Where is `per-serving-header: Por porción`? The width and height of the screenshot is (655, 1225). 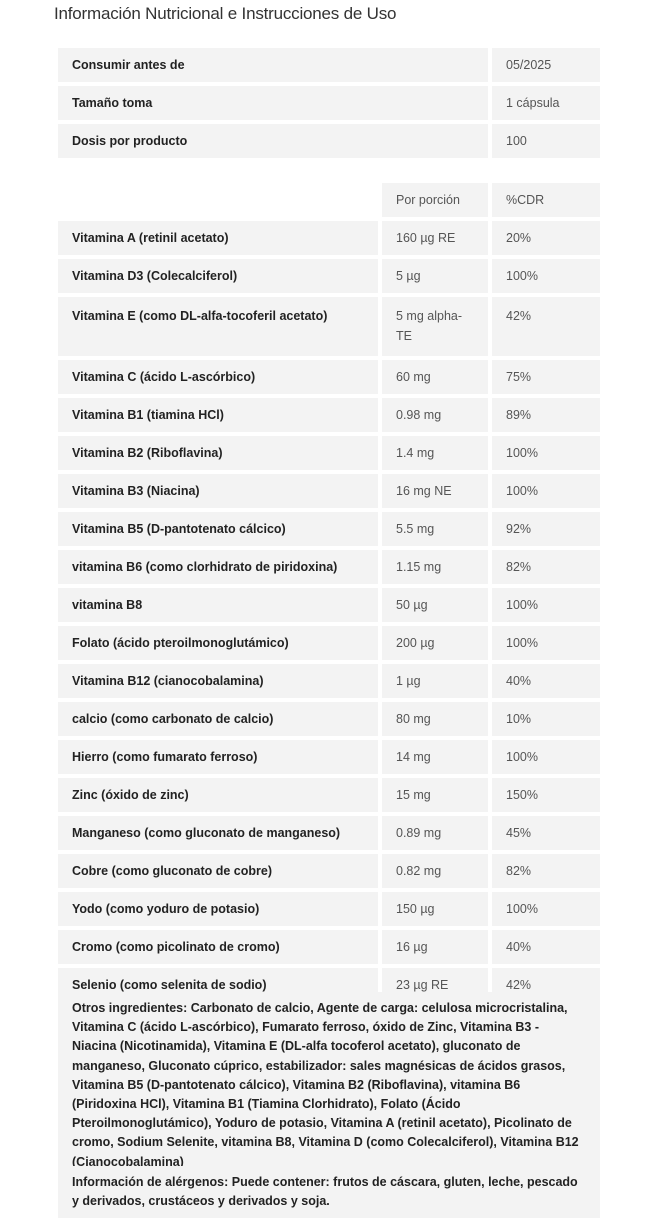 per-serving-header: Por porción is located at coordinates (435, 200).